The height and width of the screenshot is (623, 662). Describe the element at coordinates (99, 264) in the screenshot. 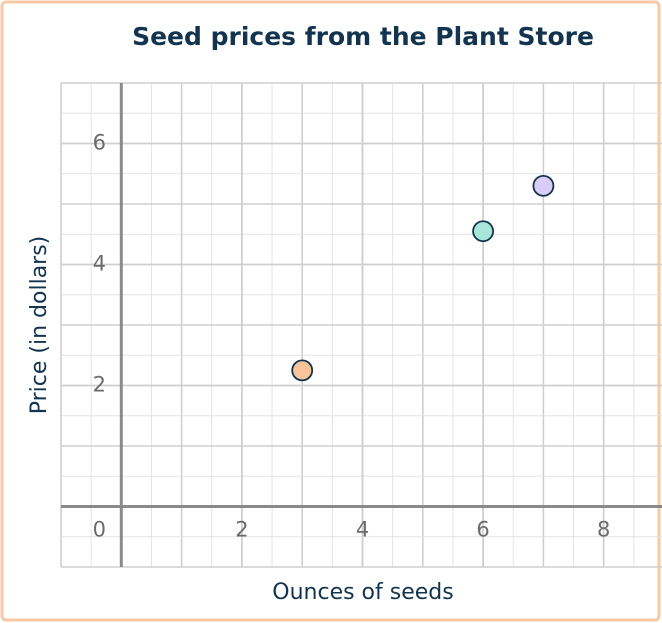

I see `y-tick-label: 4` at that location.